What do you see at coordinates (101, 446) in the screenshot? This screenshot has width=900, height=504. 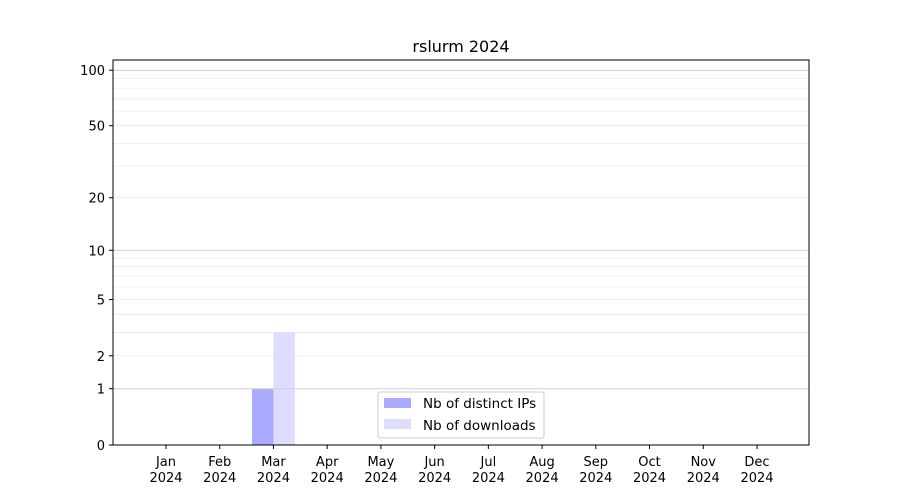 I see `y-tick-label: 0` at bounding box center [101, 446].